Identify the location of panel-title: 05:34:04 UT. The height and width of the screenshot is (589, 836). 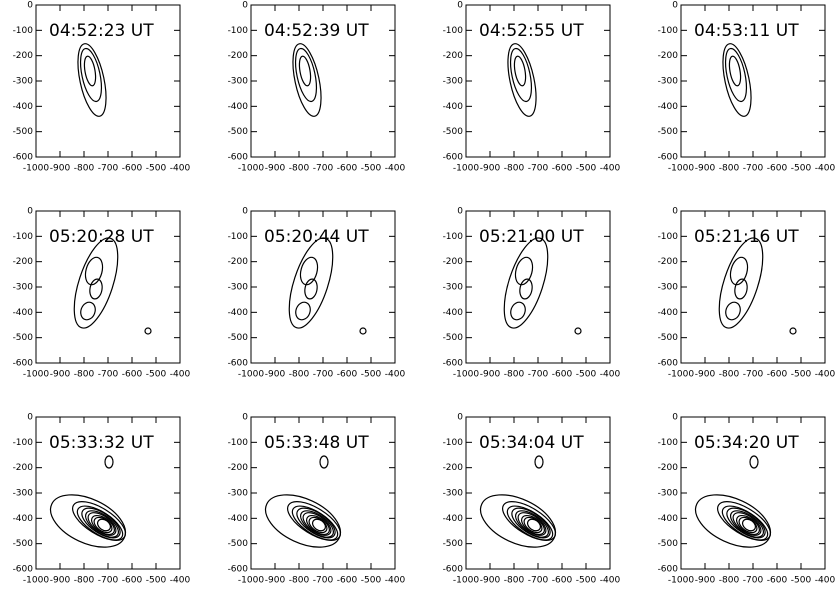
(531, 443).